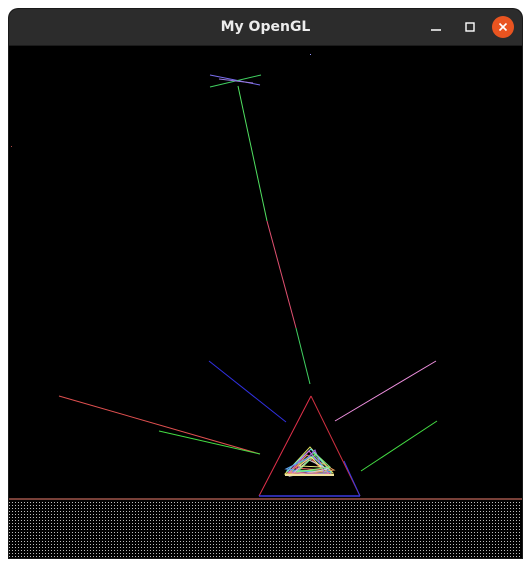 The height and width of the screenshot is (567, 532). Describe the element at coordinates (436, 27) in the screenshot. I see `minimize-button` at that location.